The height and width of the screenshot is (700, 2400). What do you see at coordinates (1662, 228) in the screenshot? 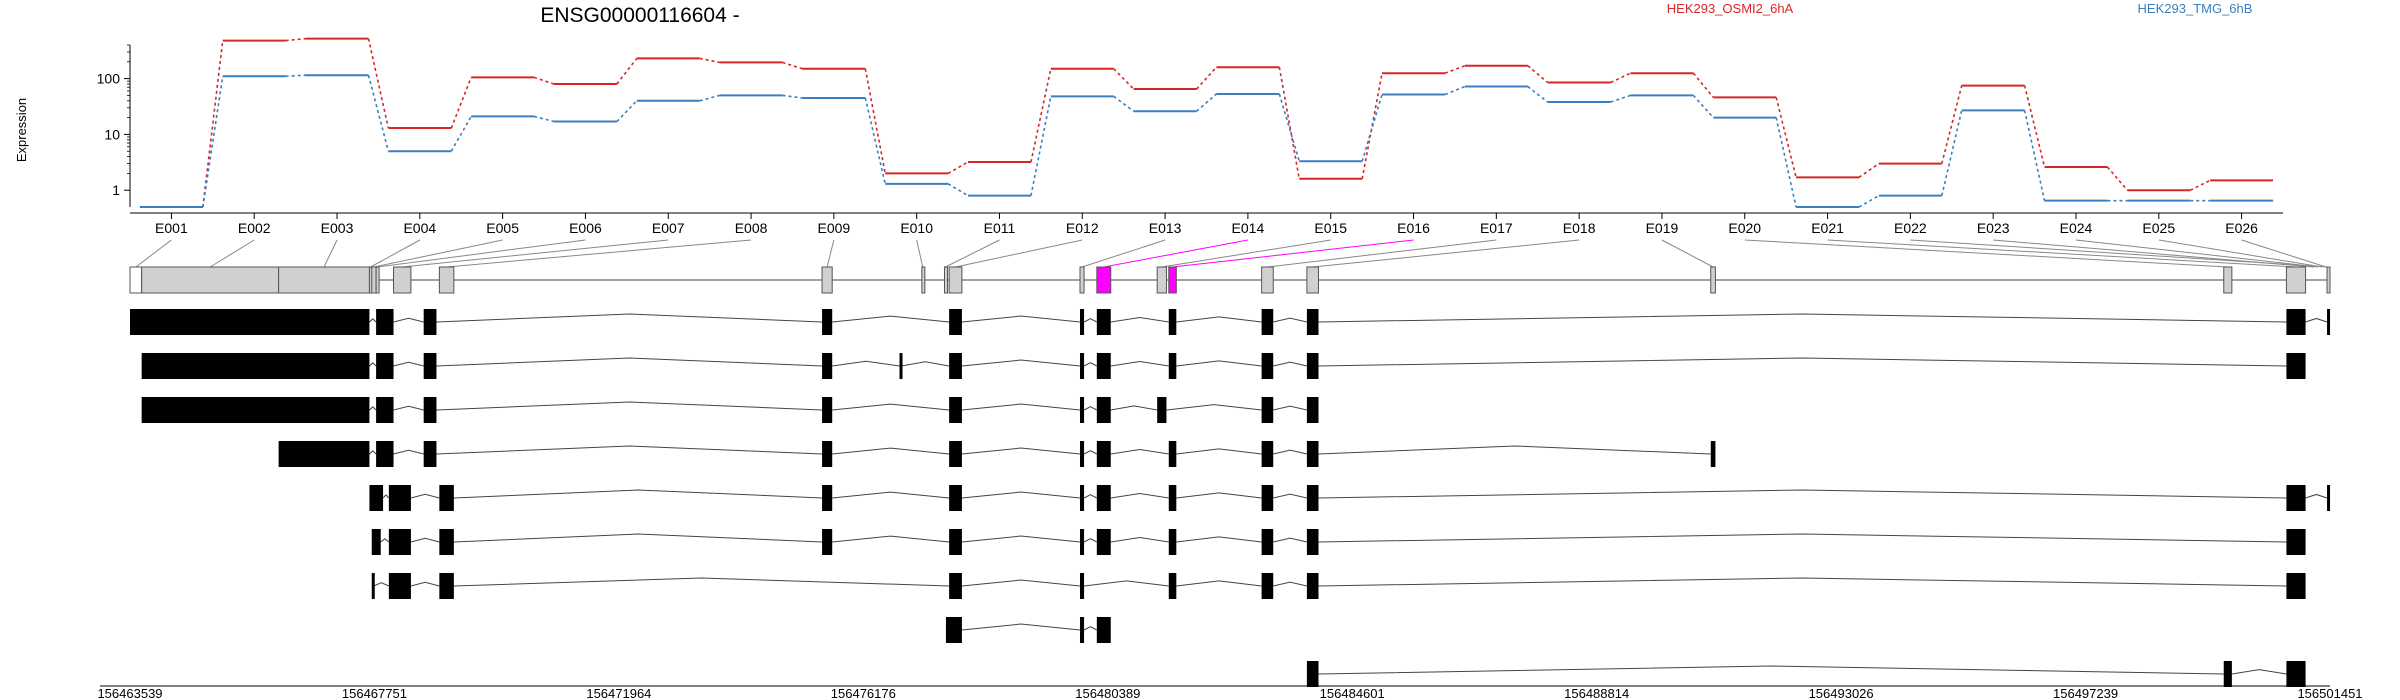
I see `x-tick-label-E019: E019` at bounding box center [1662, 228].